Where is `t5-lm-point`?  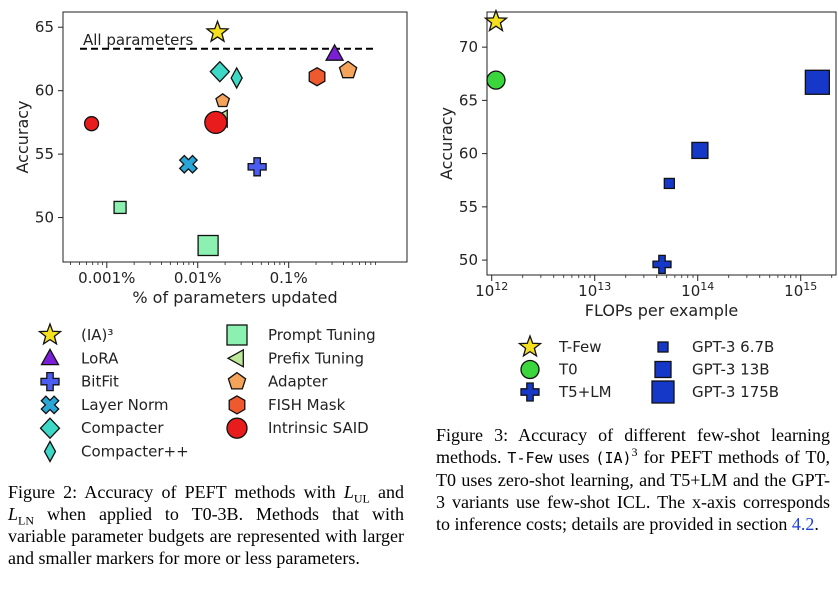 t5-lm-point is located at coordinates (662, 264).